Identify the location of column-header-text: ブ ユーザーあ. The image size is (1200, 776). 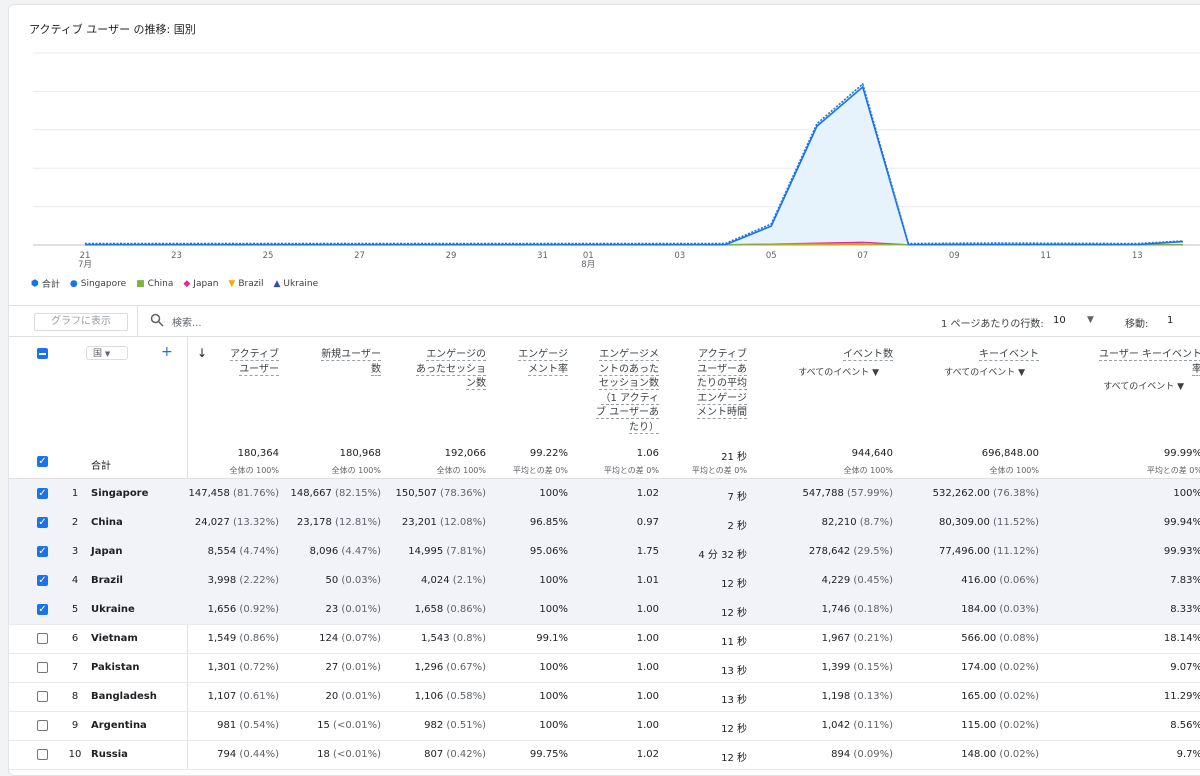
(627, 413).